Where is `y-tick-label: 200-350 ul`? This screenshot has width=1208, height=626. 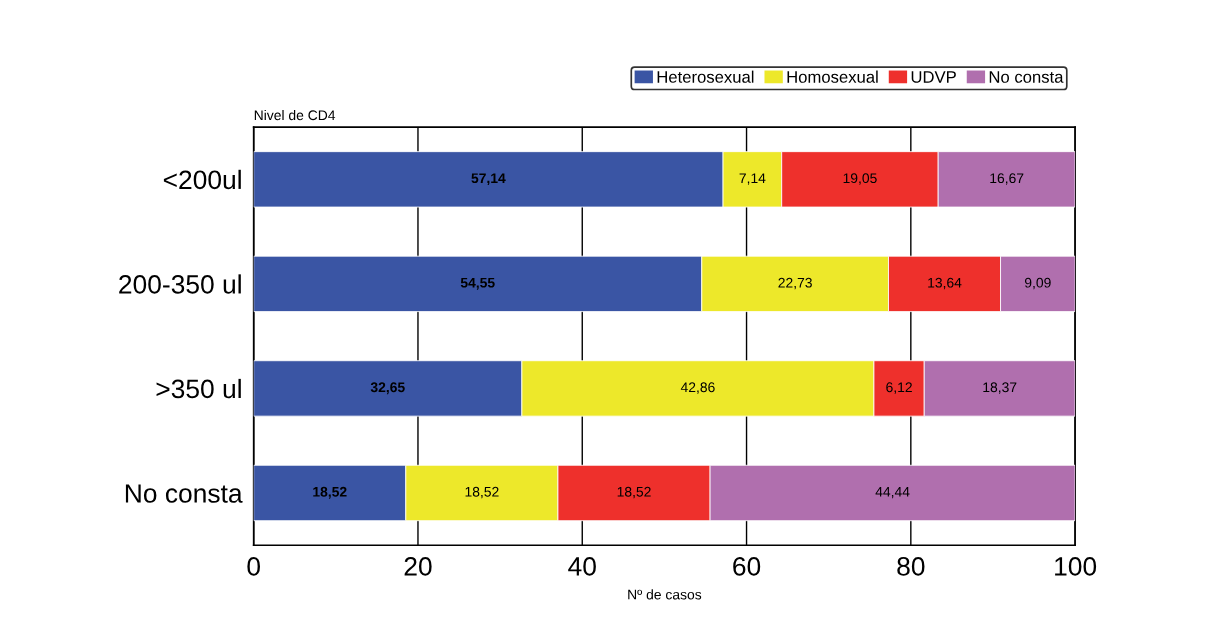
y-tick-label: 200-350 ul is located at coordinates (180, 284).